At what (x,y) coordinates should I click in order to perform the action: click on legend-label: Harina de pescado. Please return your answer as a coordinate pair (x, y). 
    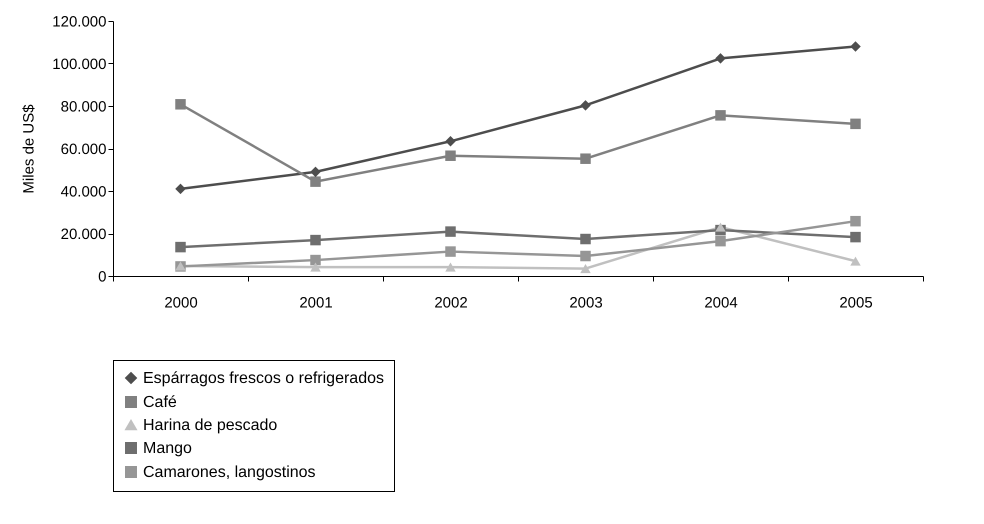
    Looking at the image, I should click on (210, 425).